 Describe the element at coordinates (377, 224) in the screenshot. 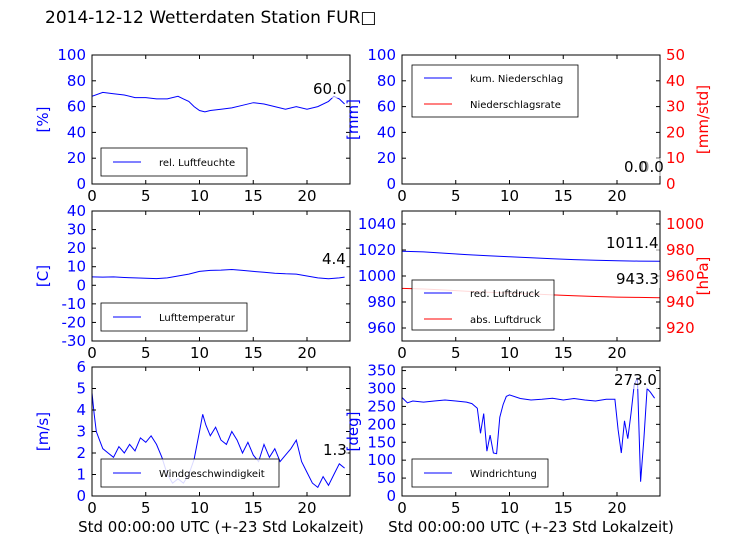

I see `y-tick-label: 1040` at that location.